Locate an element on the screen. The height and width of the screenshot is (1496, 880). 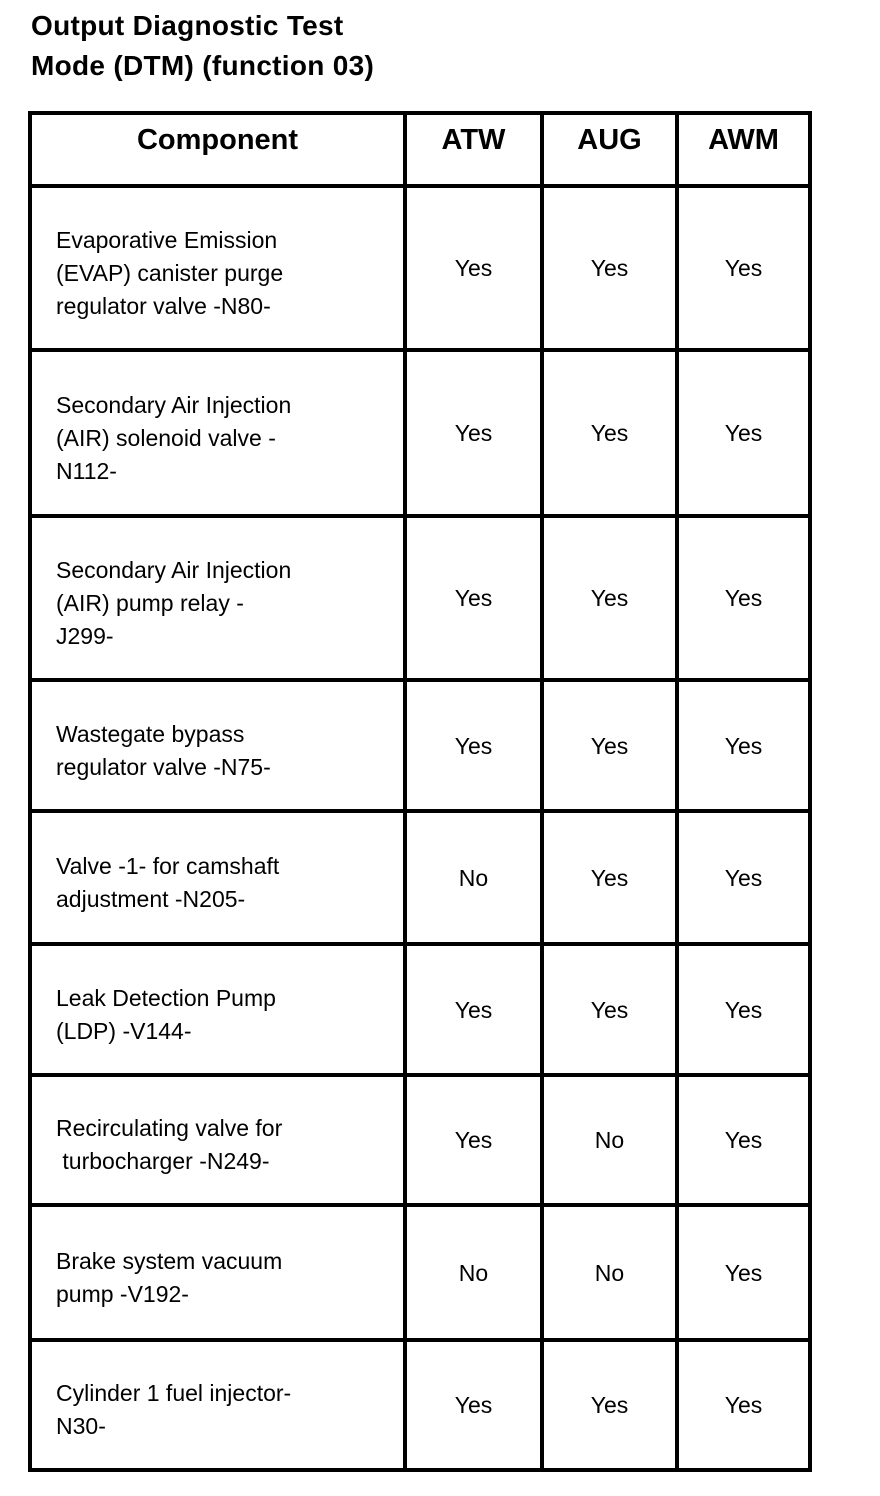
column-header-component: Component is located at coordinates (217, 149).